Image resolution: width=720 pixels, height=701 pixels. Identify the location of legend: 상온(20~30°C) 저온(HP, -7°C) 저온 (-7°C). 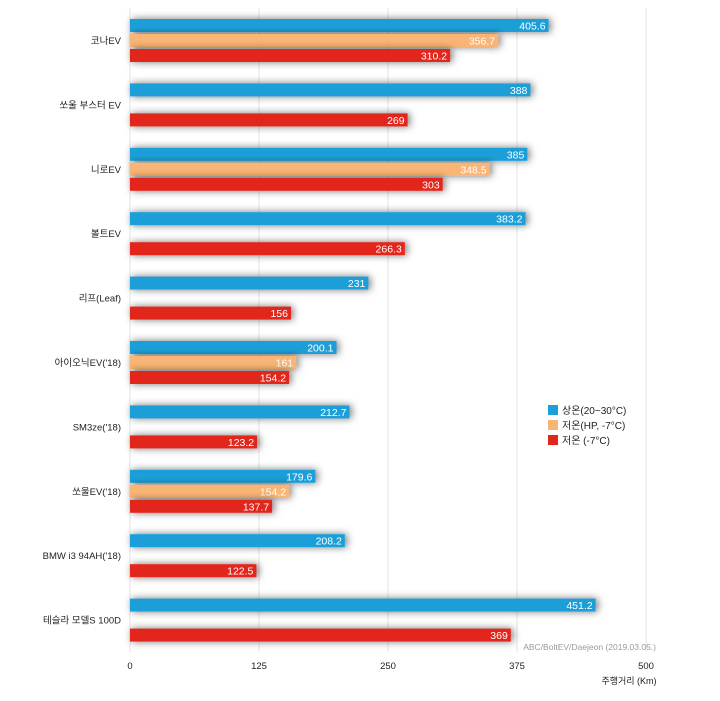
(587, 426).